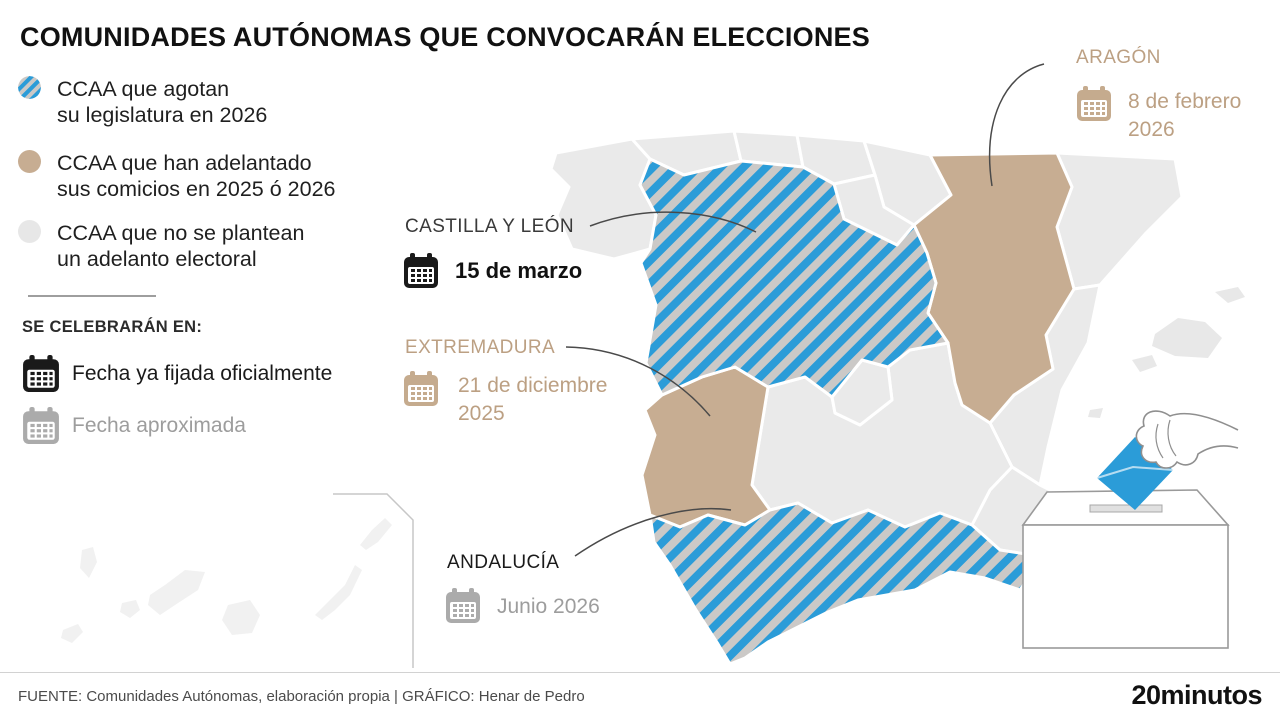  What do you see at coordinates (1118, 57) in the screenshot?
I see `label-aragon: ARAGÓN` at bounding box center [1118, 57].